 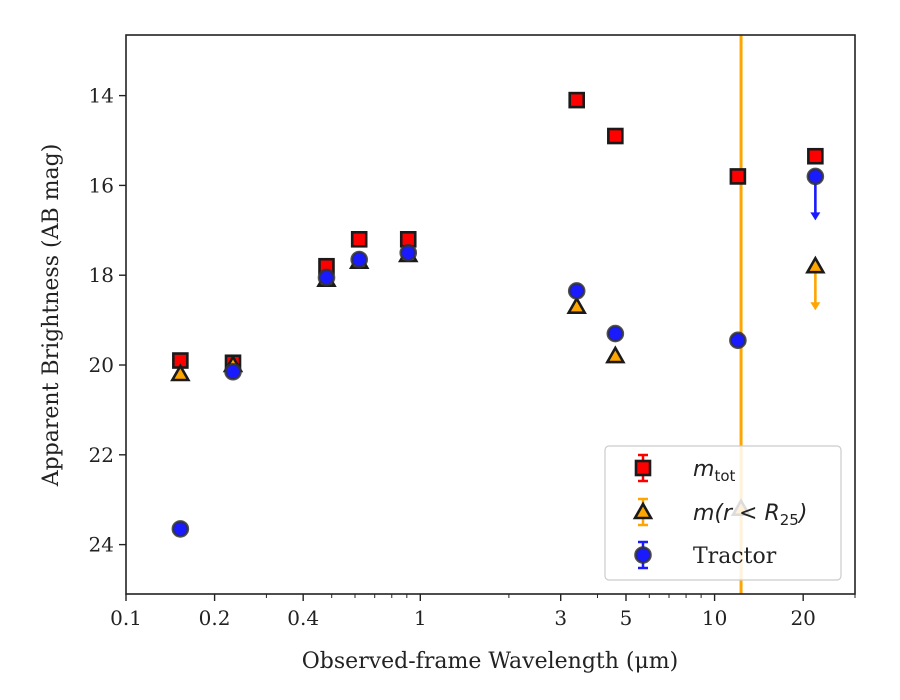 What do you see at coordinates (303, 618) in the screenshot?
I see `x-tick-label: 0.4` at bounding box center [303, 618].